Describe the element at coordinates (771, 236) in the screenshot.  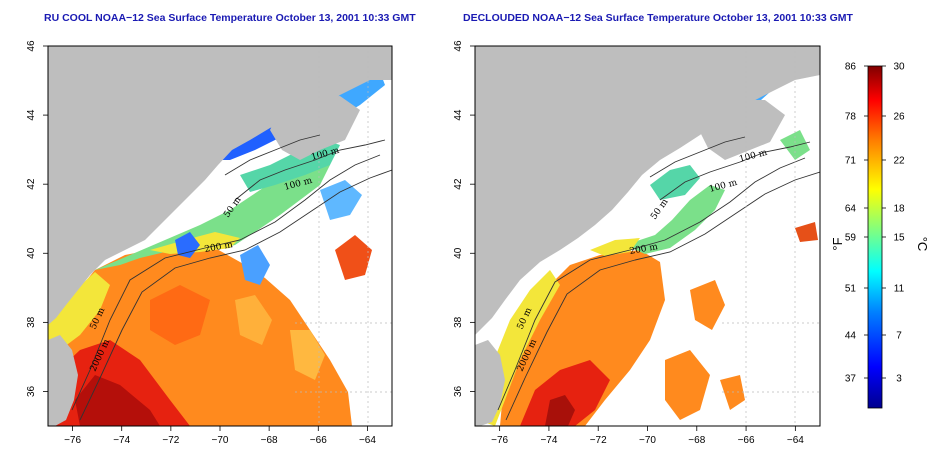
I see `right-gridlines` at that location.